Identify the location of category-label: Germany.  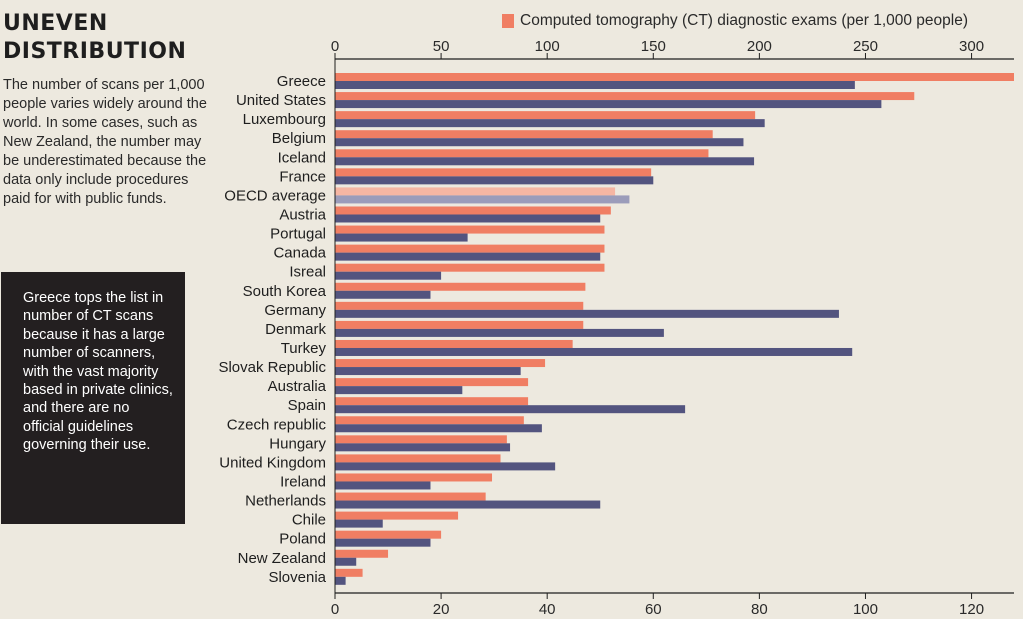
(295, 310).